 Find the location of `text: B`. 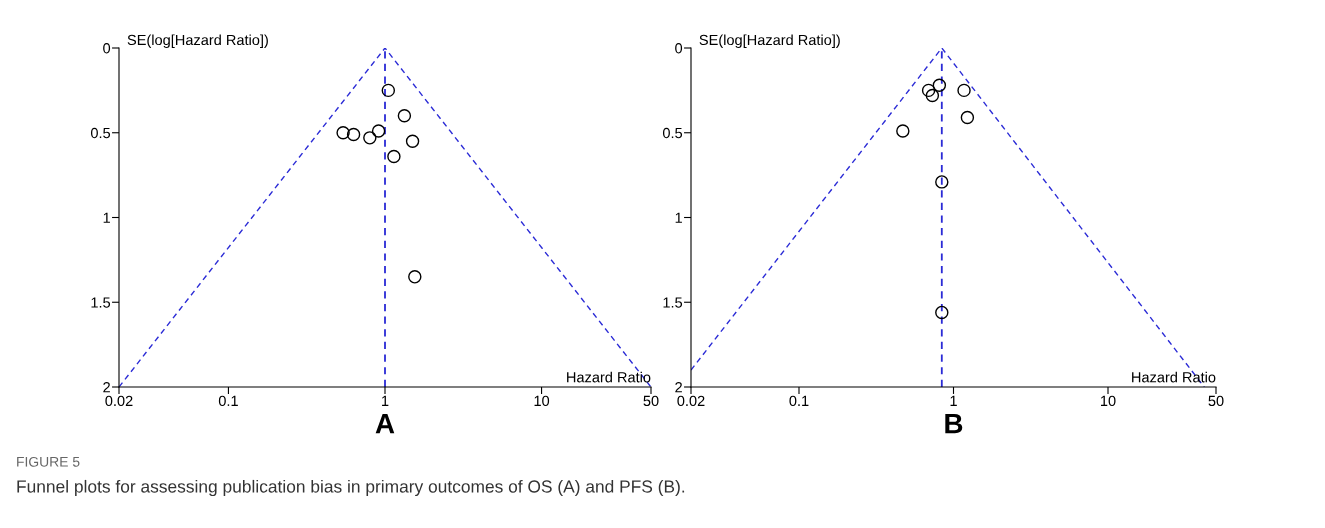

text: B is located at coordinates (954, 424).